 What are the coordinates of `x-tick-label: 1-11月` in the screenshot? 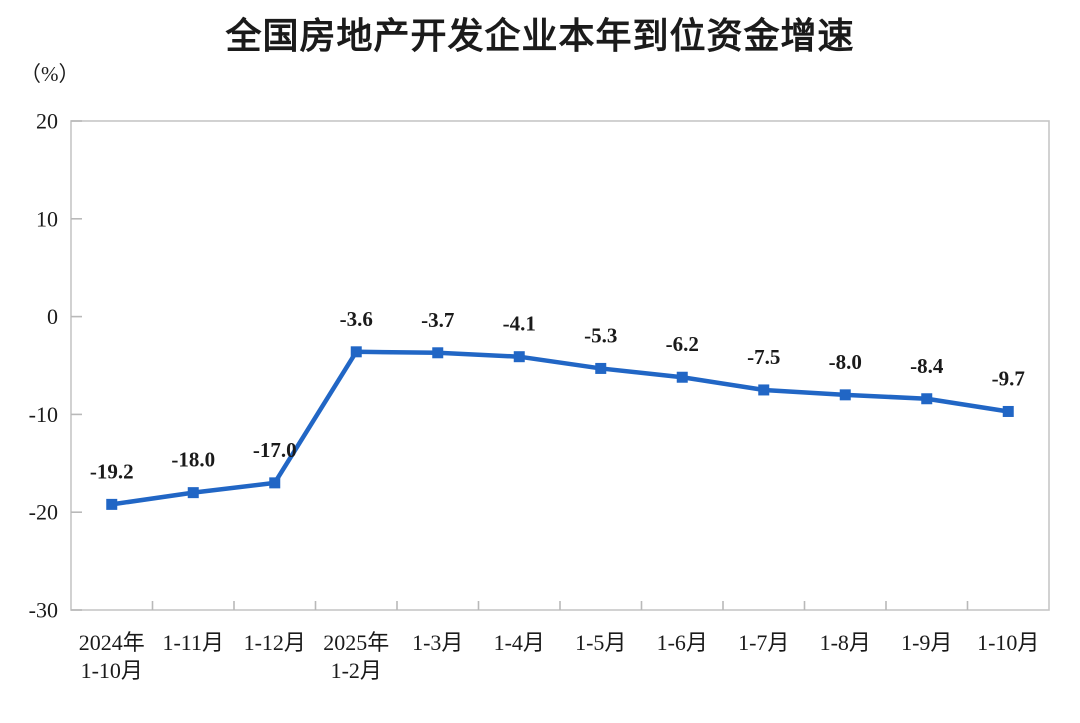 It's located at (193, 642).